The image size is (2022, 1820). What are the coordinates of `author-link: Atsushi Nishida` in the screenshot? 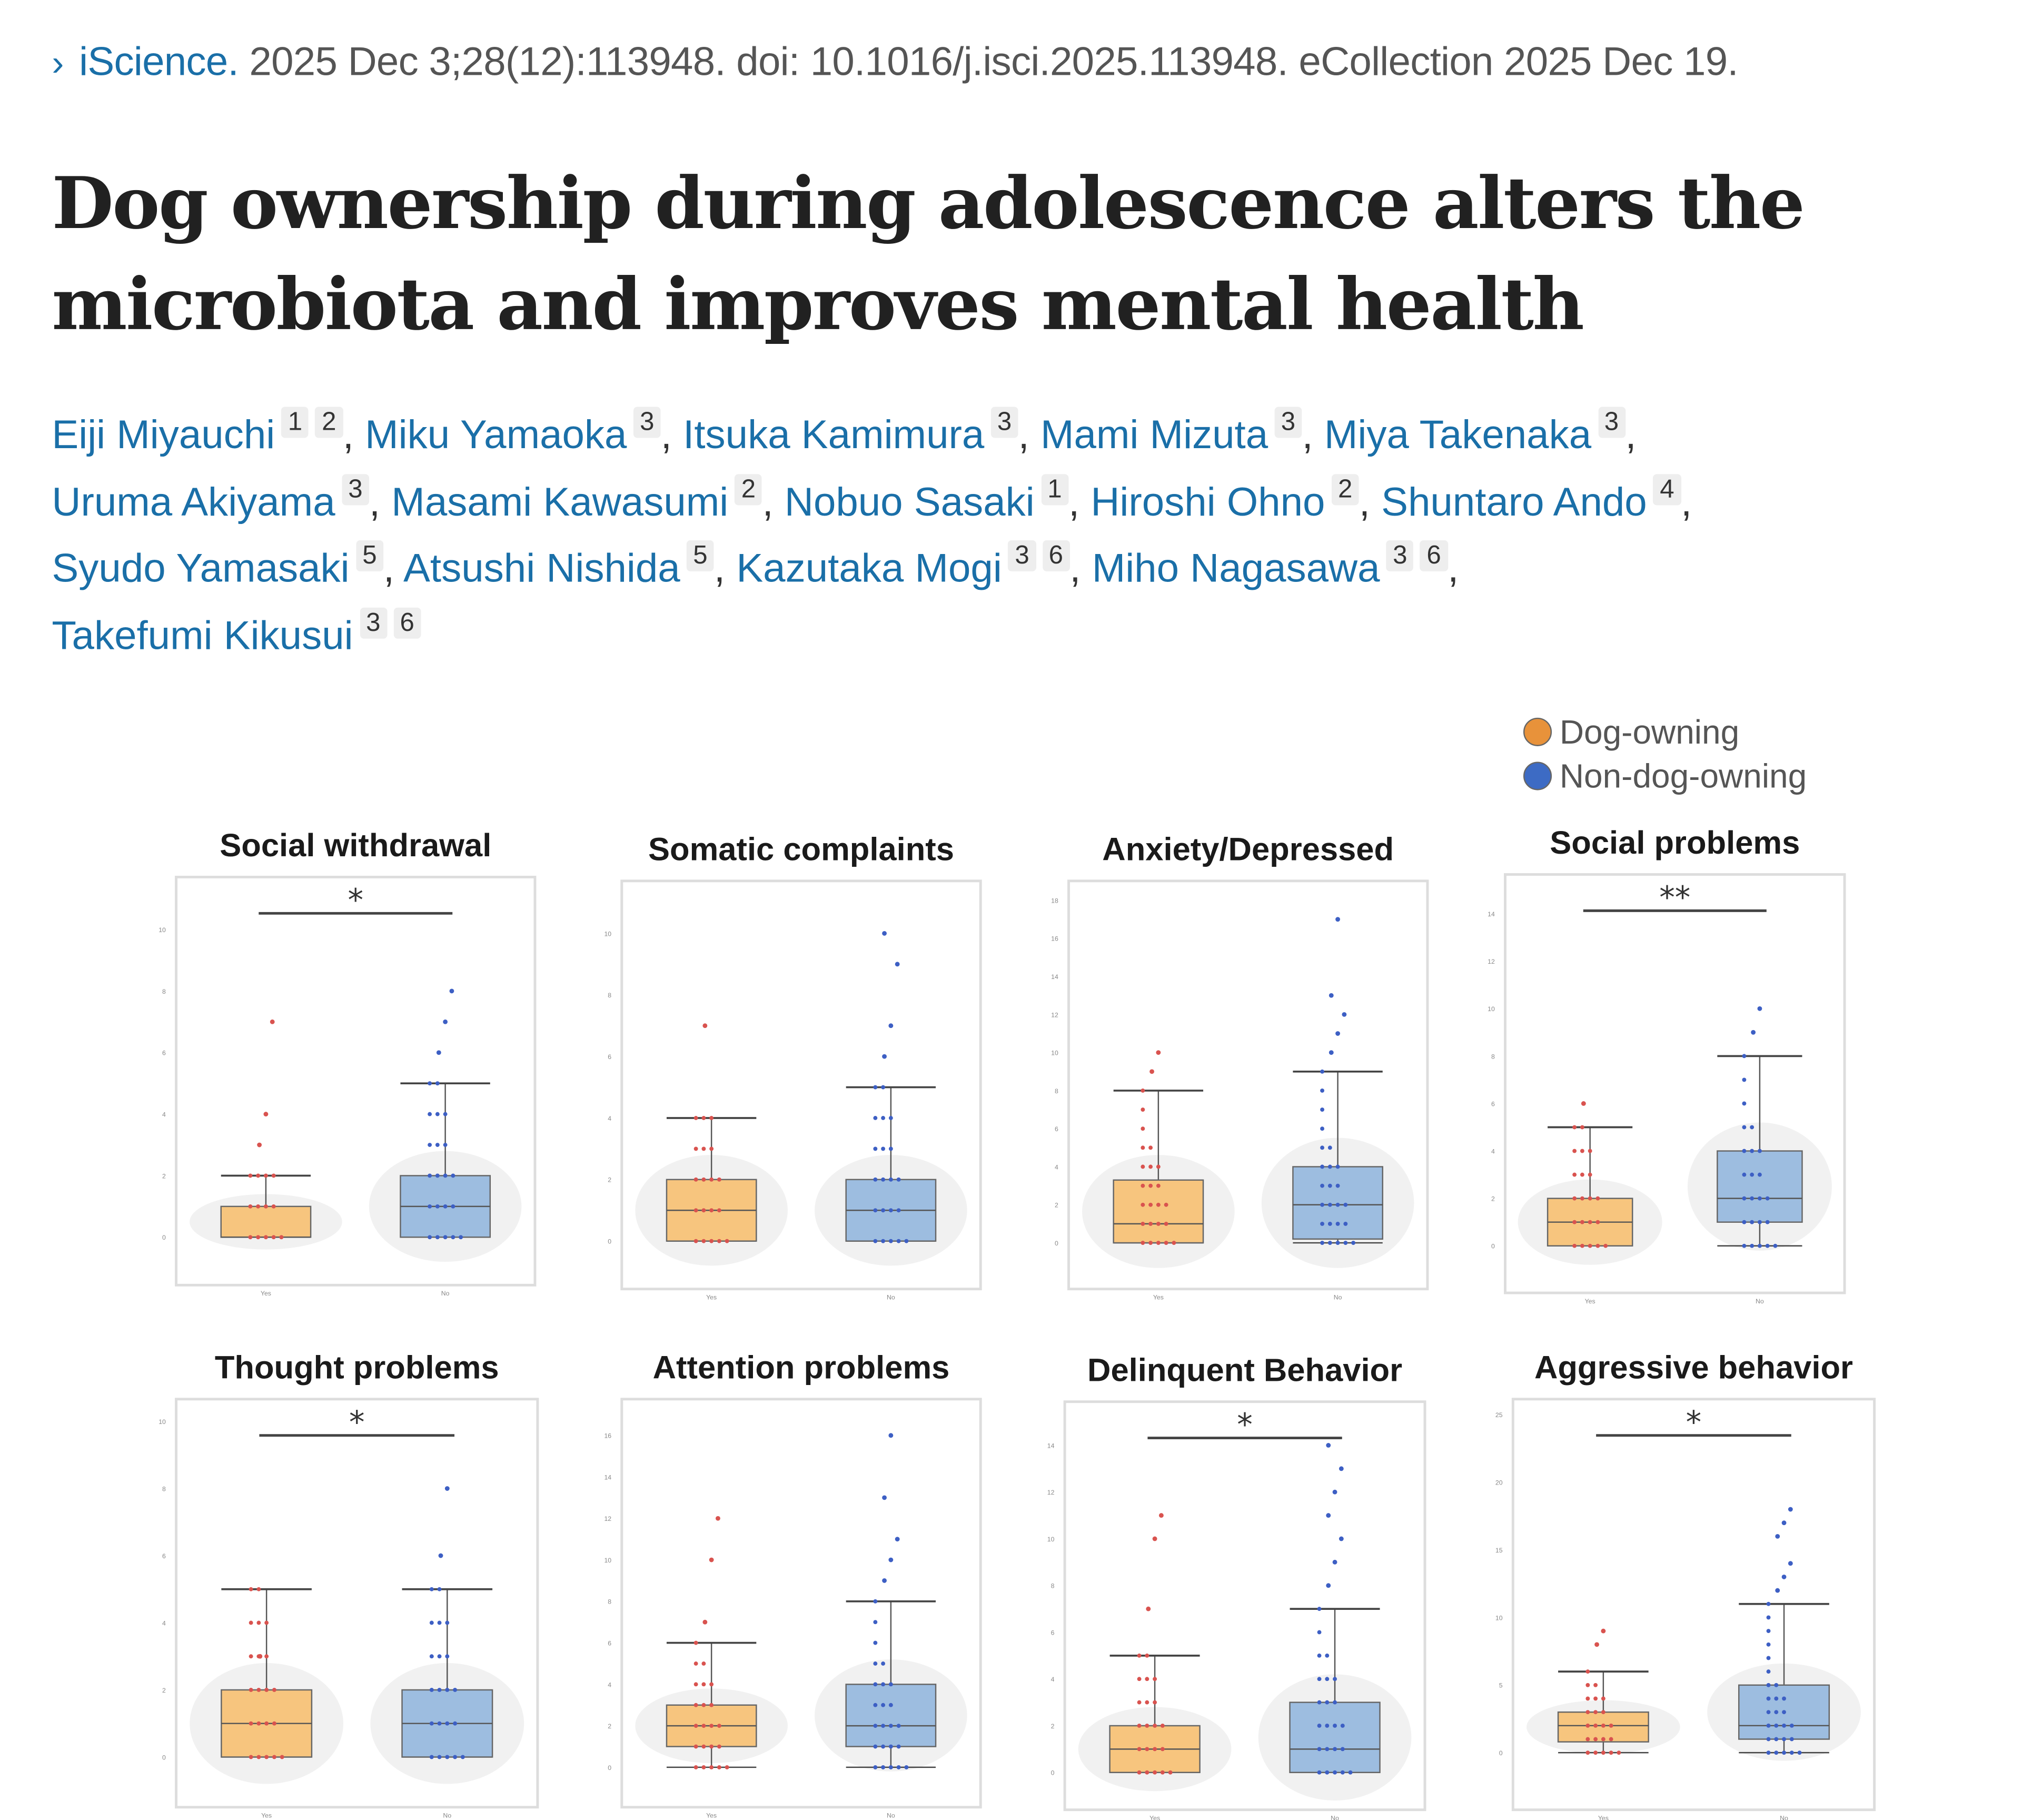 It's located at (542, 568).